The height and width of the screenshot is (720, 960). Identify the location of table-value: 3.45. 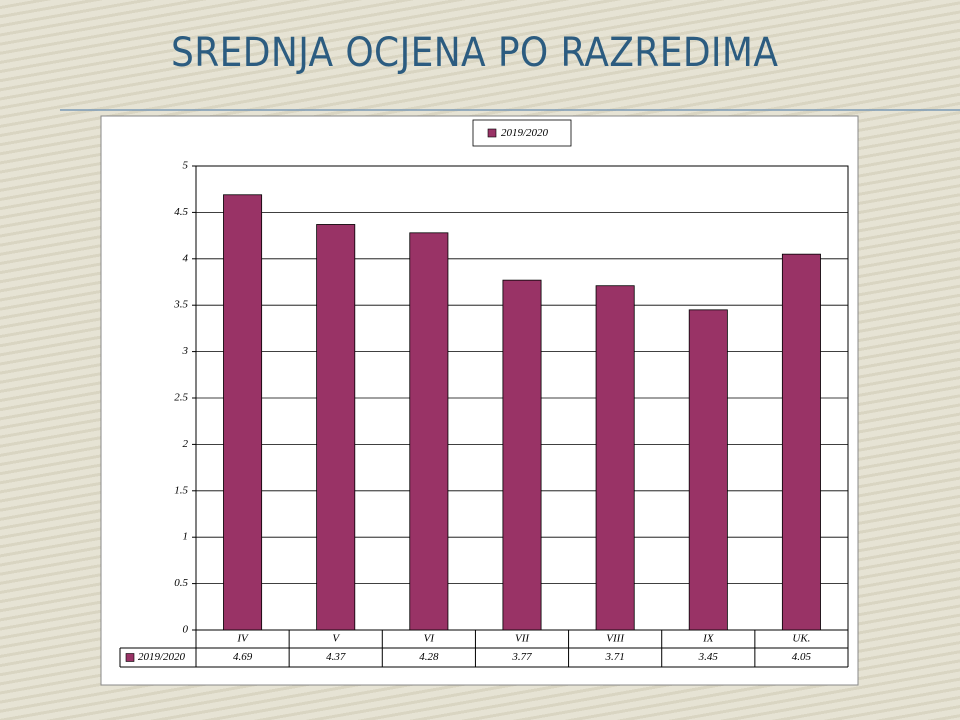
(708, 657).